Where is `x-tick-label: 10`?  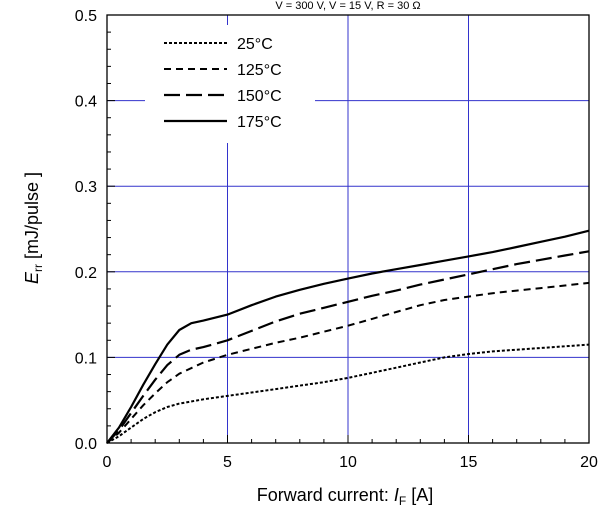 x-tick-label: 10 is located at coordinates (348, 462).